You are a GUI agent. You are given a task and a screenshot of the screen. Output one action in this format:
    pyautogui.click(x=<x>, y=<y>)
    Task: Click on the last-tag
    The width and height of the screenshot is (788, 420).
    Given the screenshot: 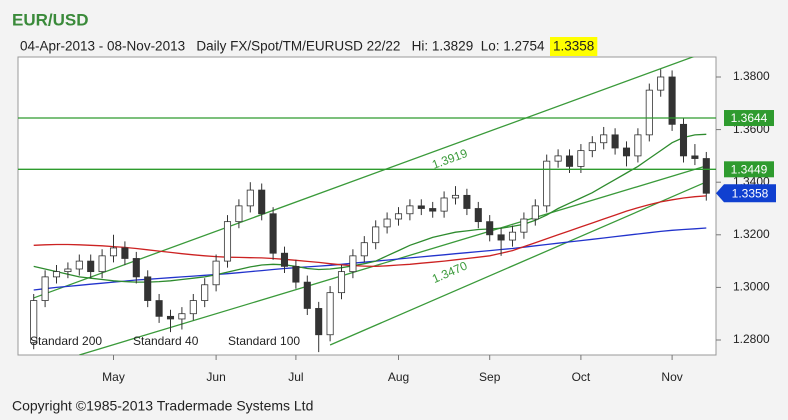 What is the action you would take?
    pyautogui.click(x=746, y=193)
    